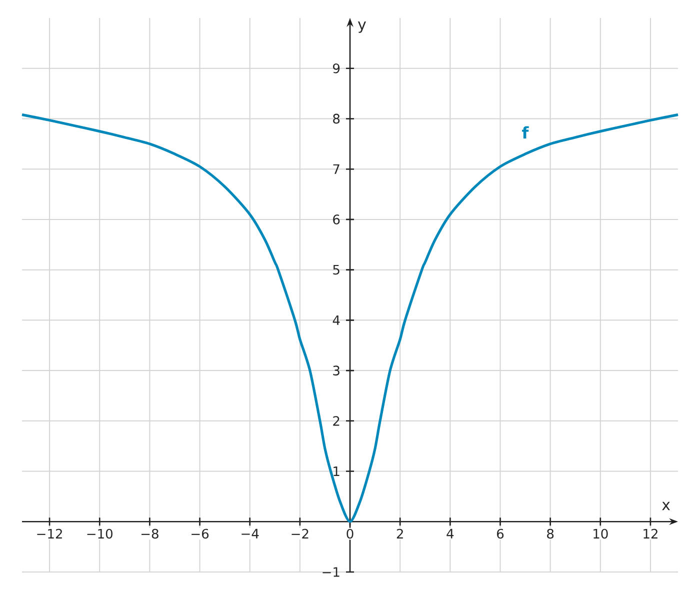  Describe the element at coordinates (336, 68) in the screenshot. I see `y-tick-label: 9` at that location.